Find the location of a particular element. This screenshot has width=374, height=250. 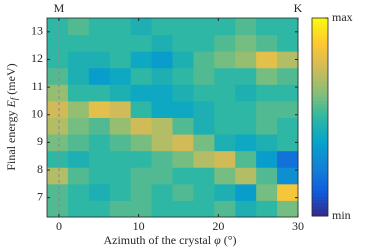

x-tick-label: 0 is located at coordinates (59, 226).